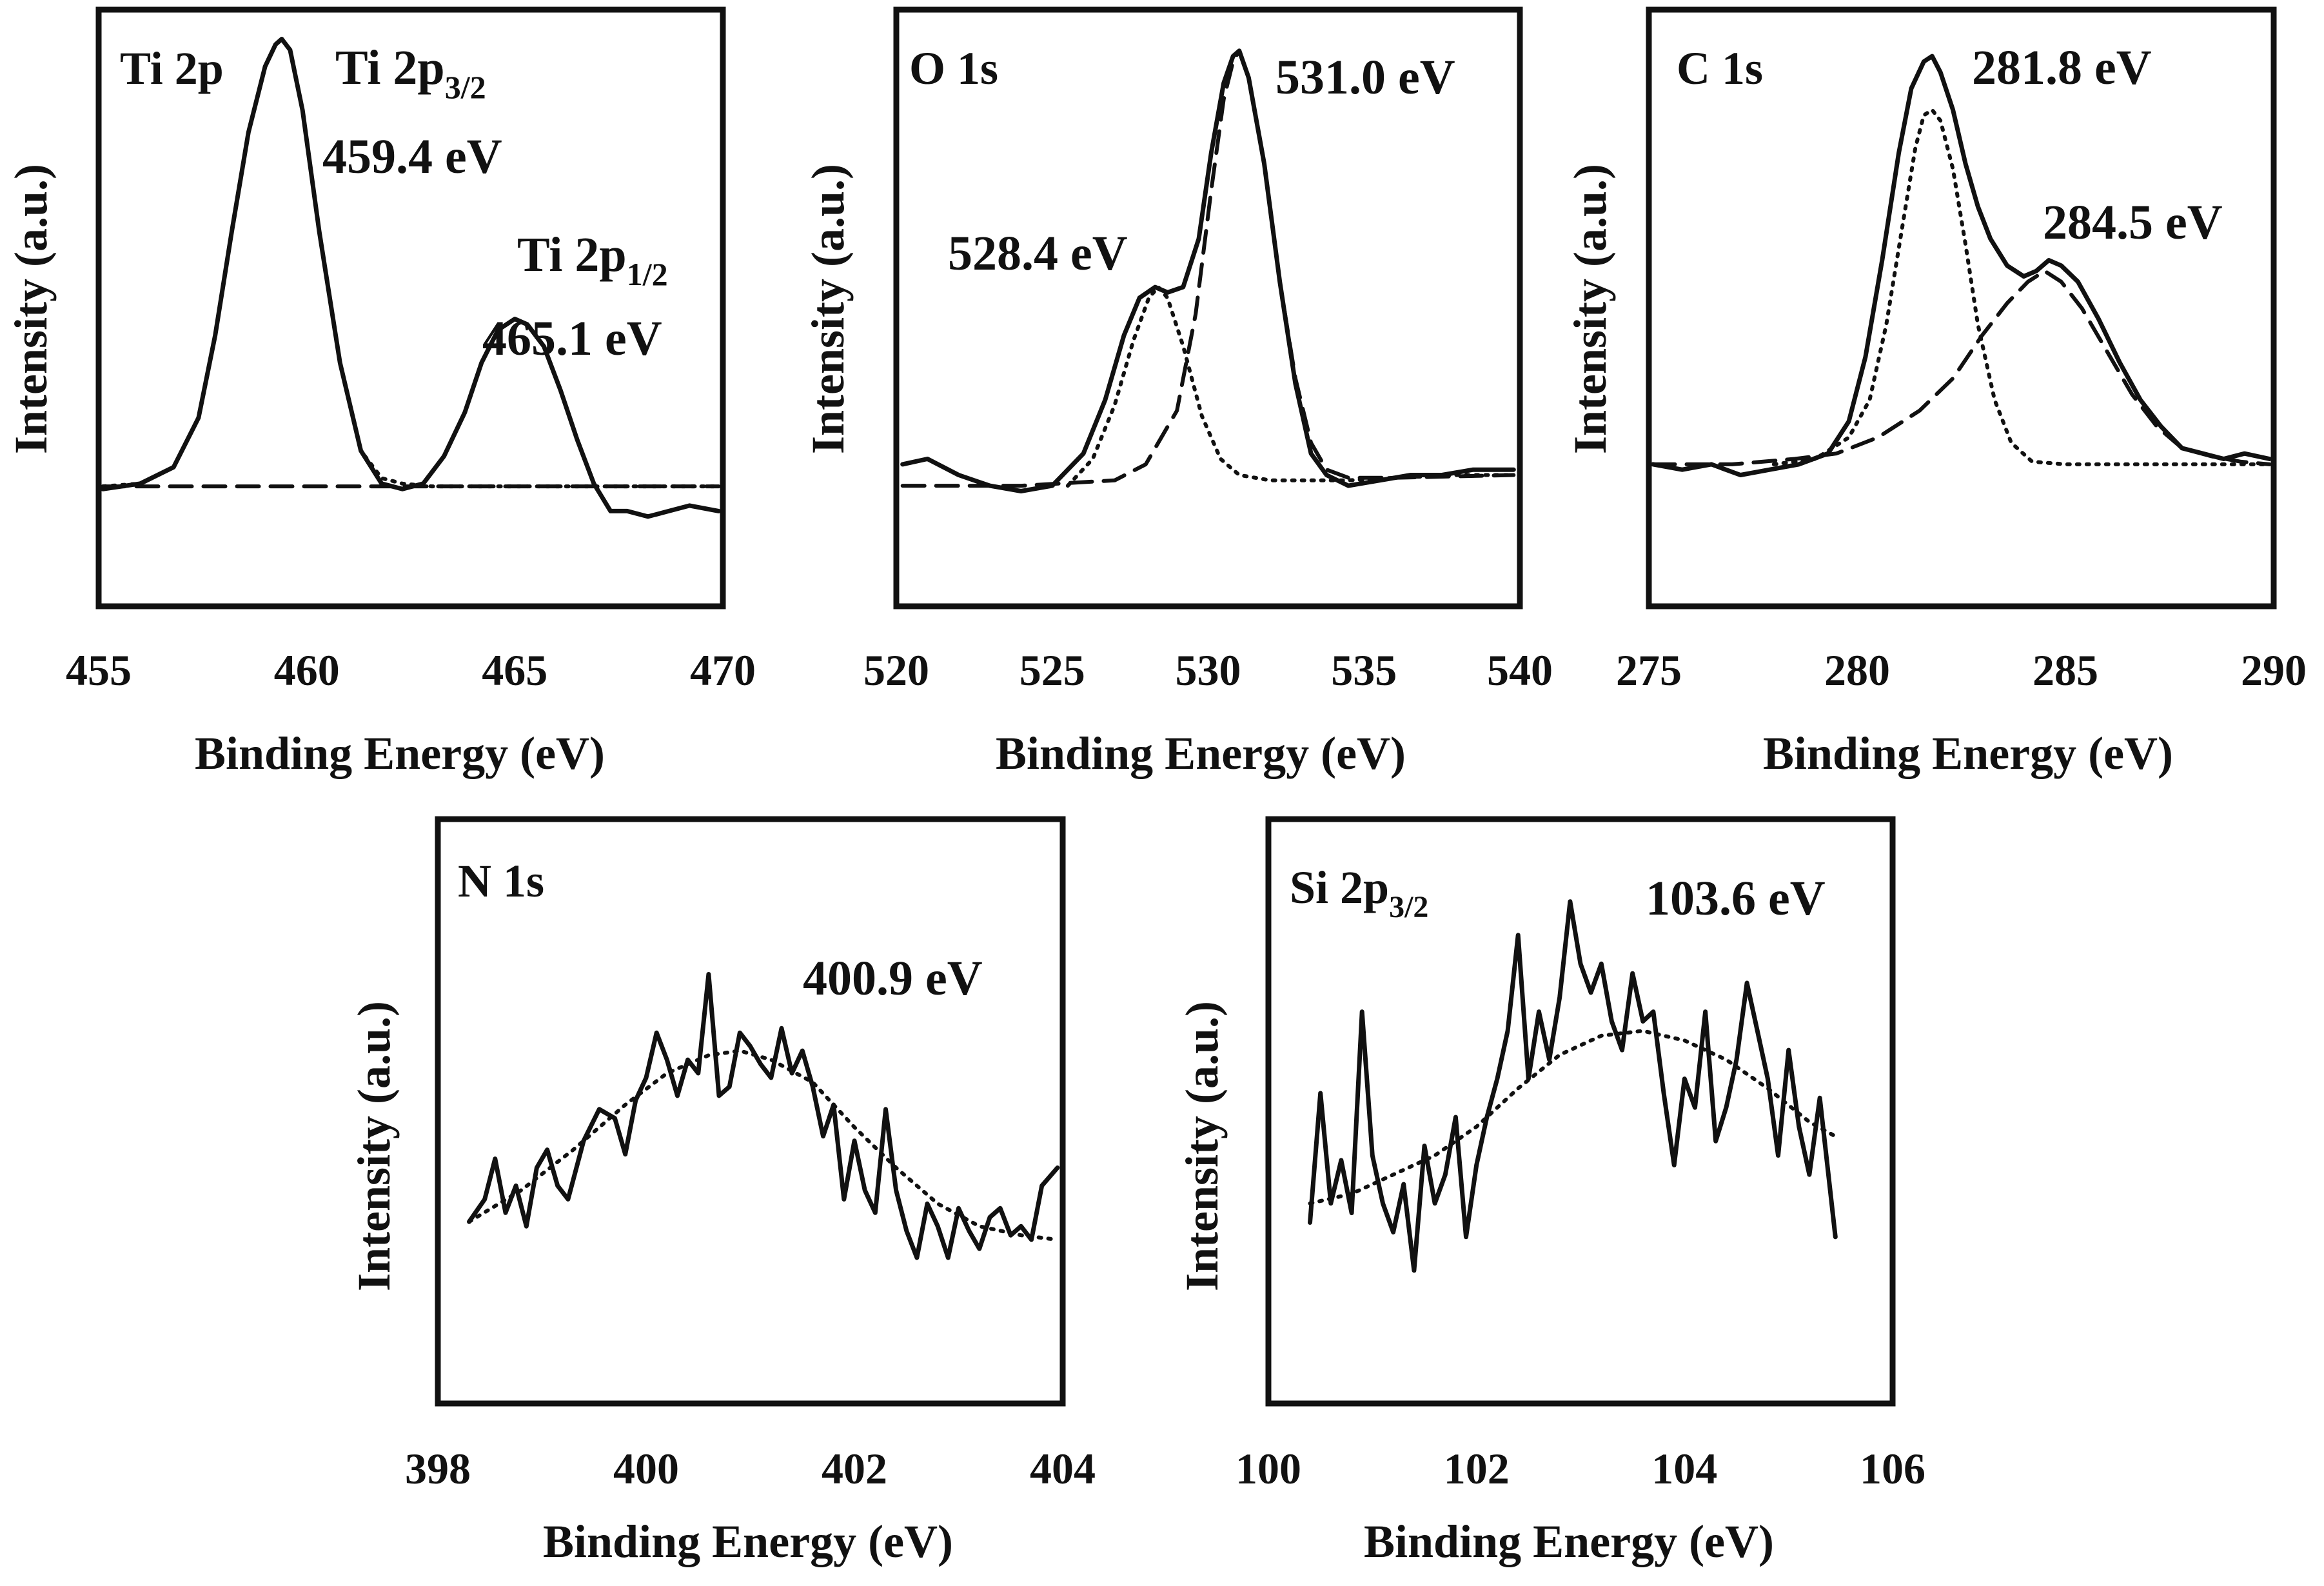 The image size is (2324, 1586). I want to click on x-tick-label: 455, so click(99, 670).